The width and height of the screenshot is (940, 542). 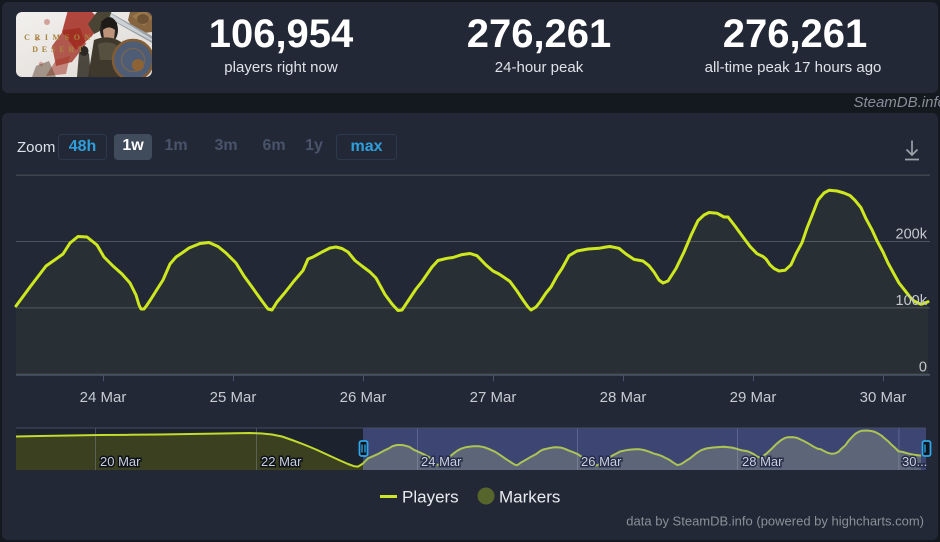 What do you see at coordinates (912, 301) in the screenshot?
I see `svg-text: 100k` at bounding box center [912, 301].